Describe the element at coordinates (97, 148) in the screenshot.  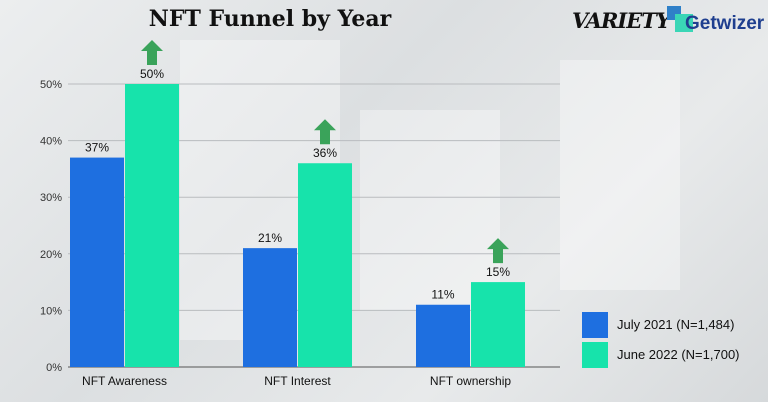
I see `data-label: 37%` at that location.